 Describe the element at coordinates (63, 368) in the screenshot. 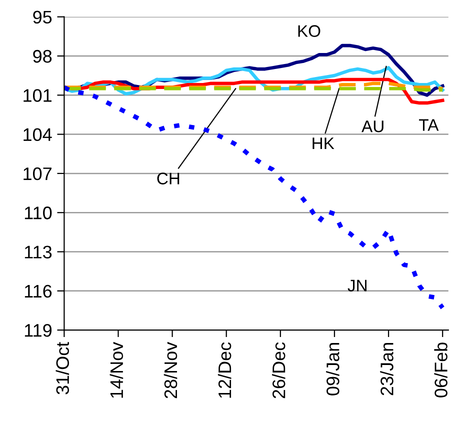

I see `x-tick-label: 31/Oct` at that location.